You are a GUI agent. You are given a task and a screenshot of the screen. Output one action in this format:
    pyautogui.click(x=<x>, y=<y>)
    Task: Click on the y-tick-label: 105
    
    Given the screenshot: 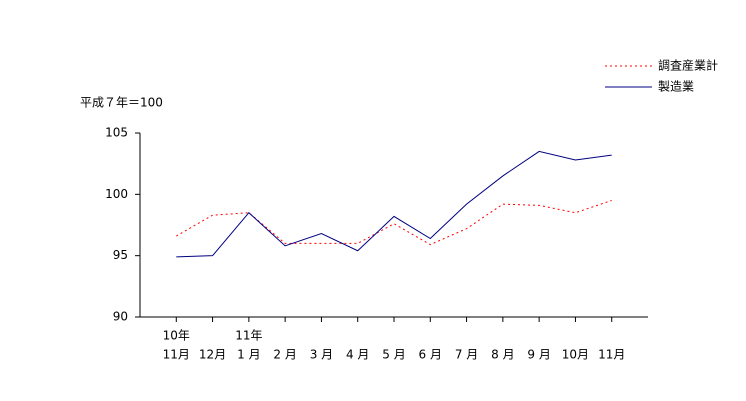 What is the action you would take?
    pyautogui.click(x=116, y=133)
    